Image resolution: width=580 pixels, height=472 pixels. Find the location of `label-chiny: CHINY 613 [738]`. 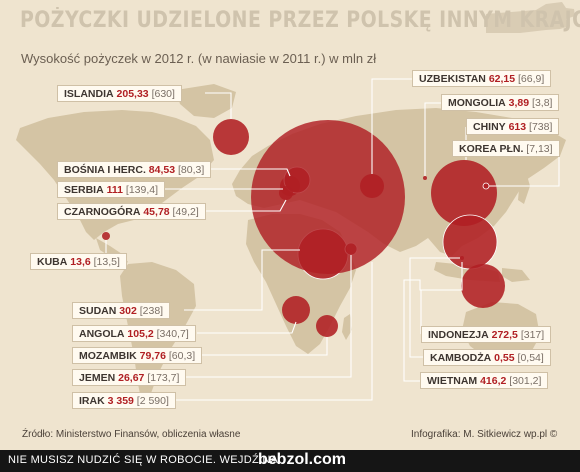

label-chiny: CHINY 613 [738] is located at coordinates (513, 126).